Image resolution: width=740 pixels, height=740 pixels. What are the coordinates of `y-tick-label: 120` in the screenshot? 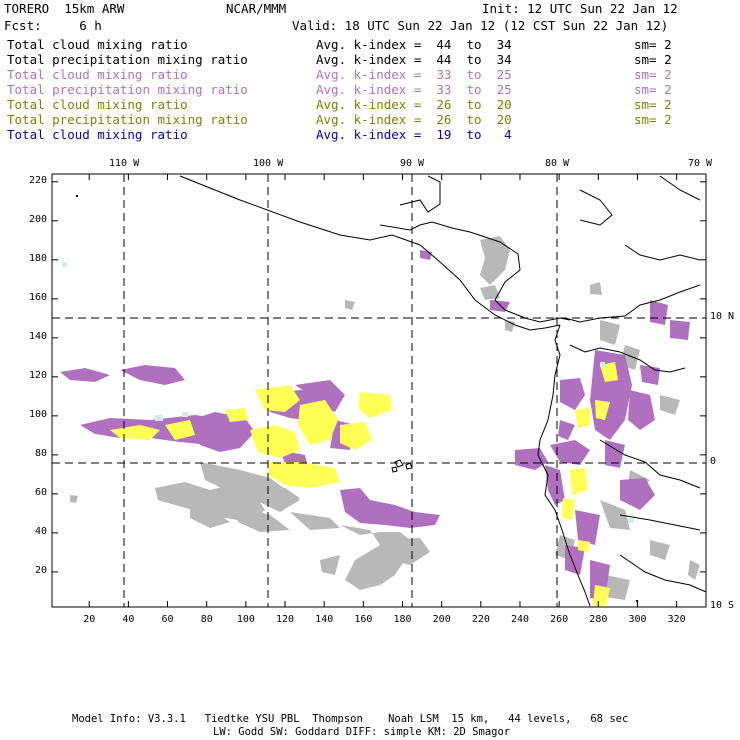 It's located at (38, 375).